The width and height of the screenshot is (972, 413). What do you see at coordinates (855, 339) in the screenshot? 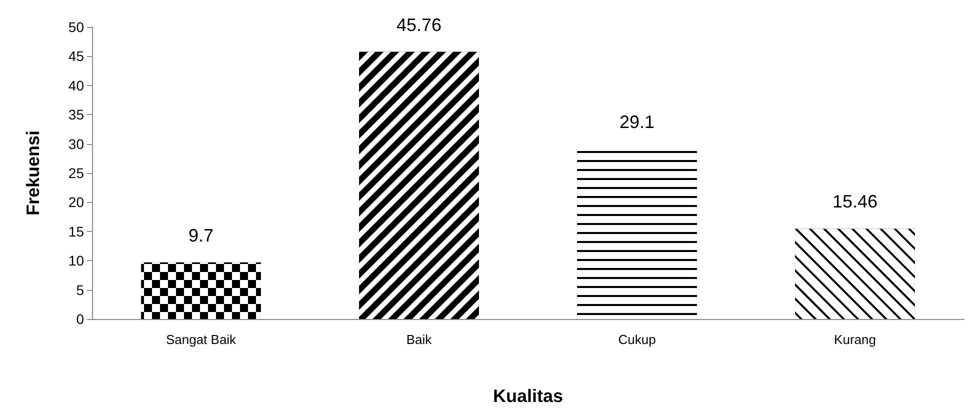
I see `x-tick-label: Kurang` at bounding box center [855, 339].